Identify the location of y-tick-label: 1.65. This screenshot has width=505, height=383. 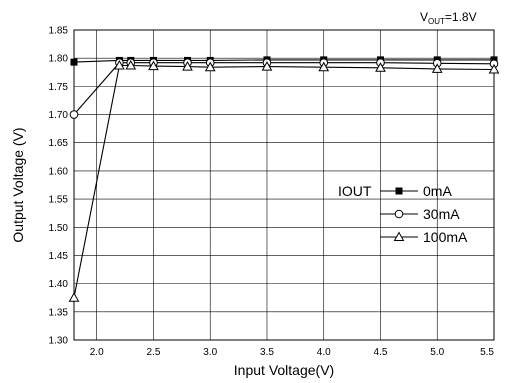
(59, 143).